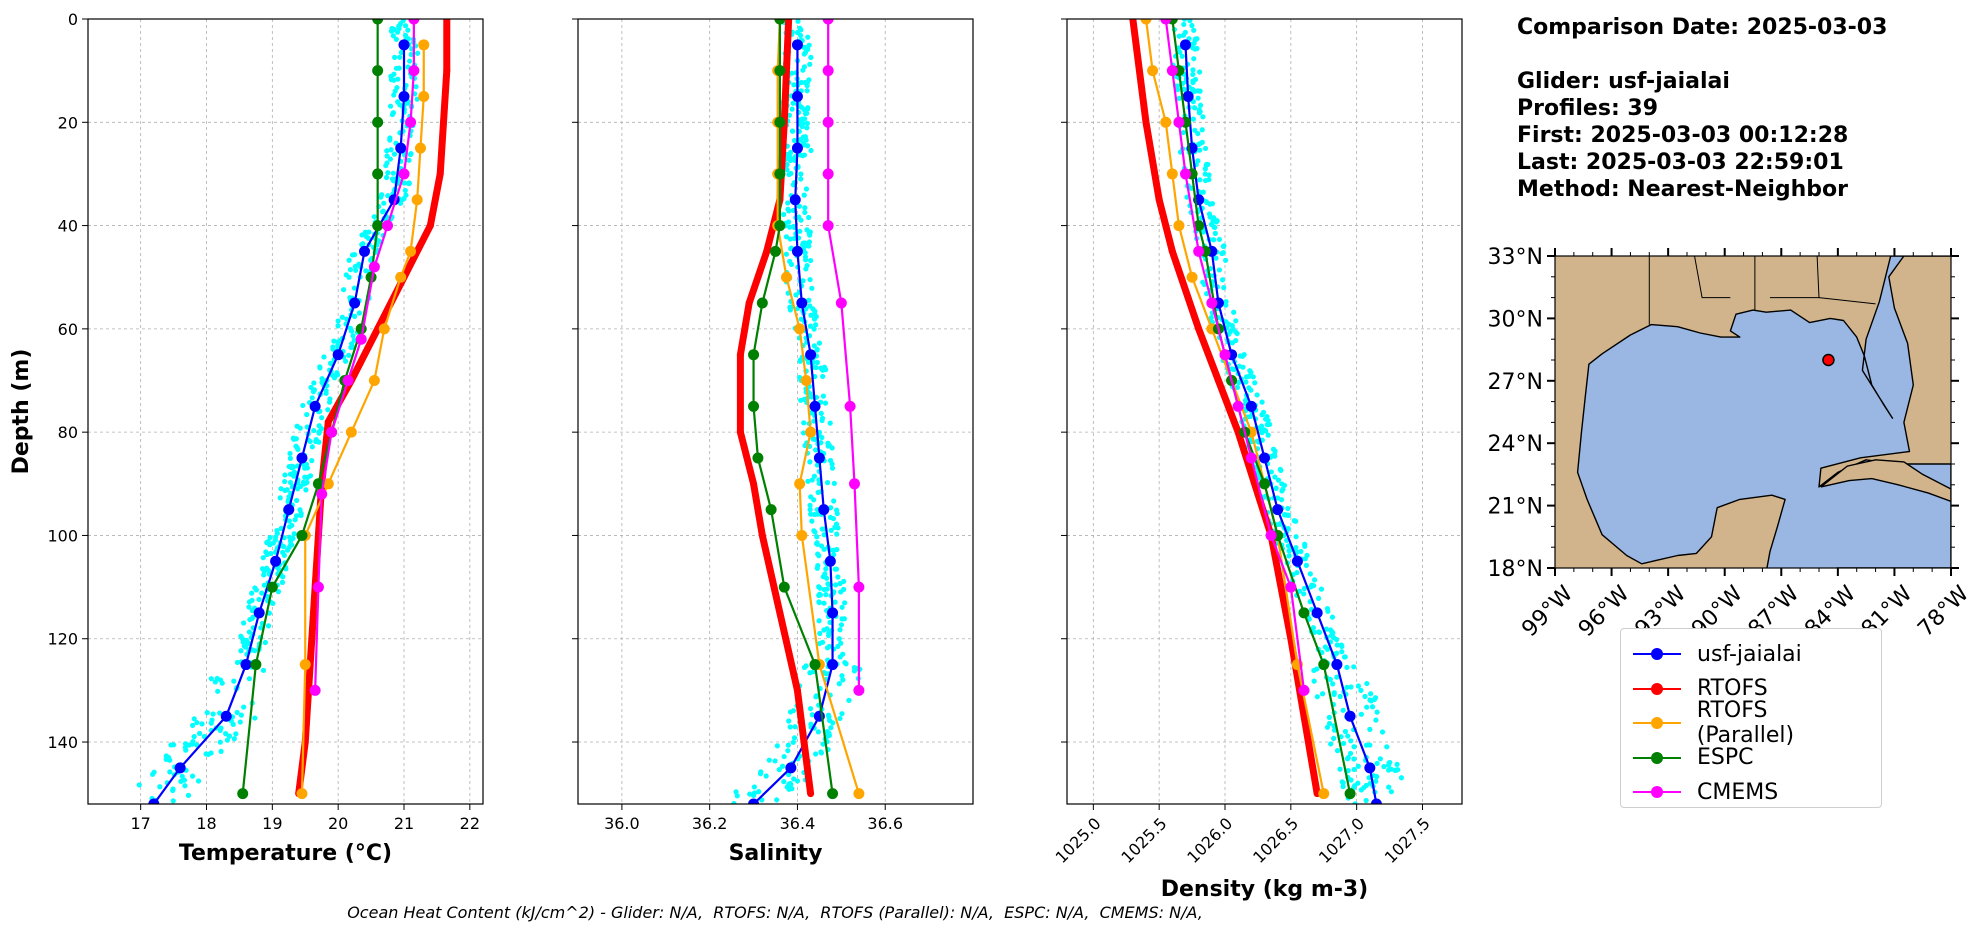 This screenshot has height=934, width=1987. I want to click on profile-count: Profiles: 39, so click(1588, 108).